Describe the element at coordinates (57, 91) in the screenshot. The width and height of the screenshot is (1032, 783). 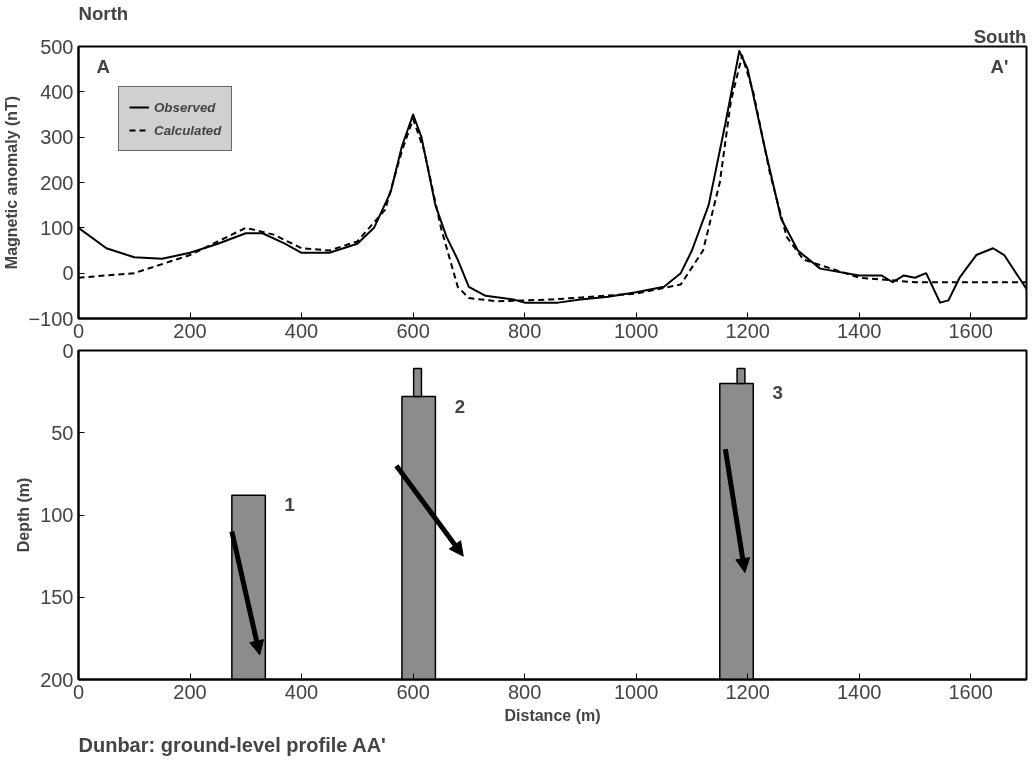
I see `y-tick-label: 400` at that location.